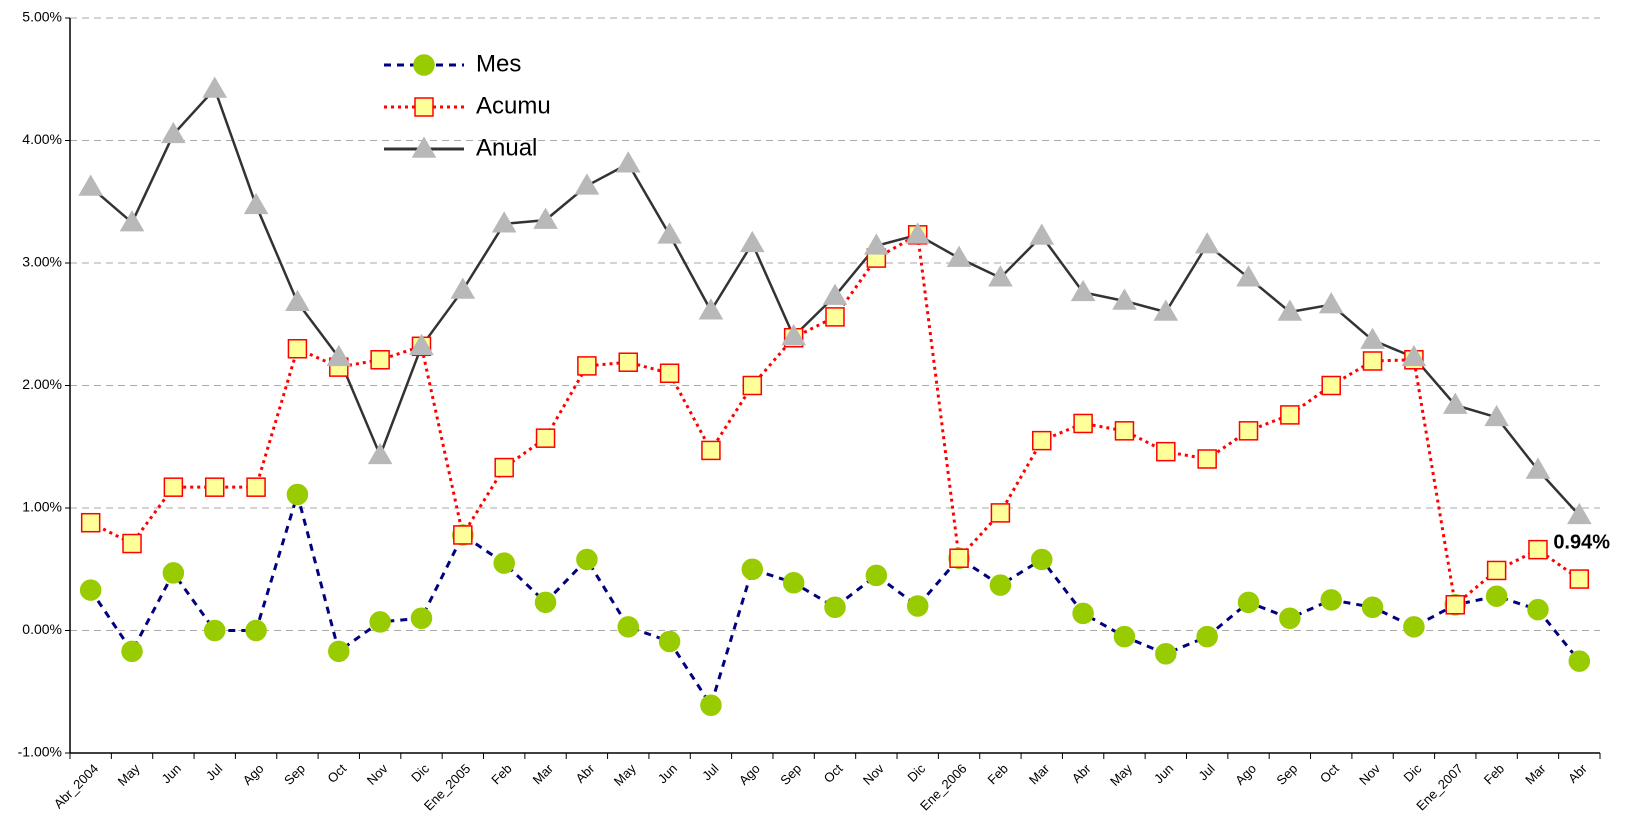  I want to click on y-tick-label: 0.00%, so click(42, 629).